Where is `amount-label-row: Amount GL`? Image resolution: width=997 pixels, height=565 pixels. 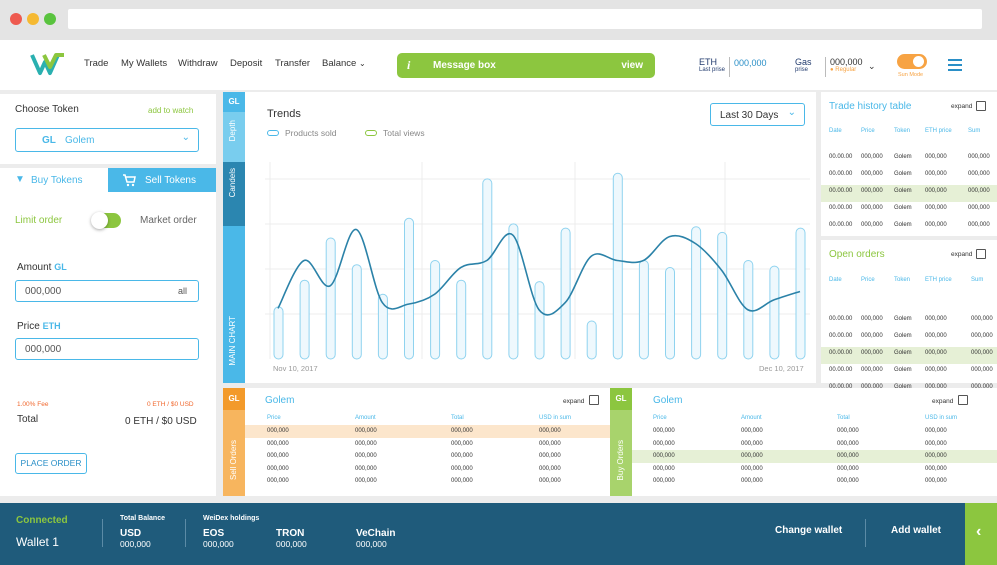
amount-label-row: Amount GL is located at coordinates (42, 267).